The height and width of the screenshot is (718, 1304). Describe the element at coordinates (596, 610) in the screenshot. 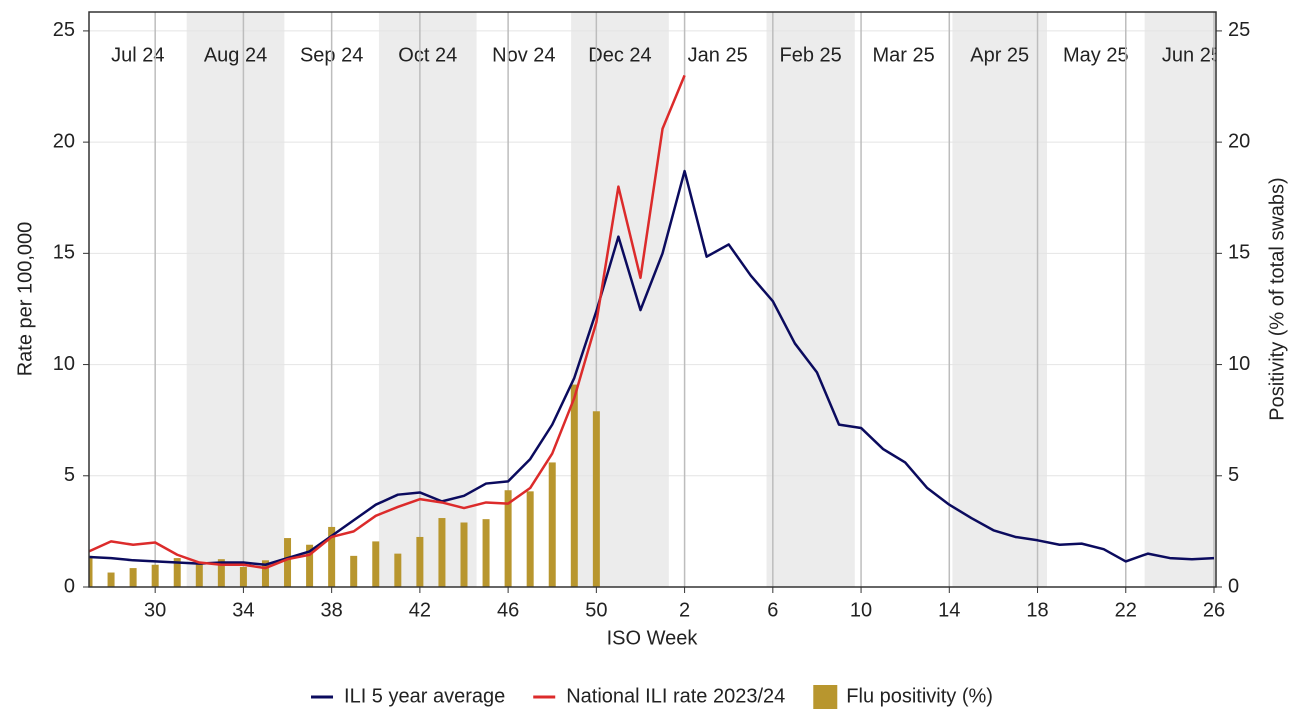

I see `x-tick-label: 50` at that location.